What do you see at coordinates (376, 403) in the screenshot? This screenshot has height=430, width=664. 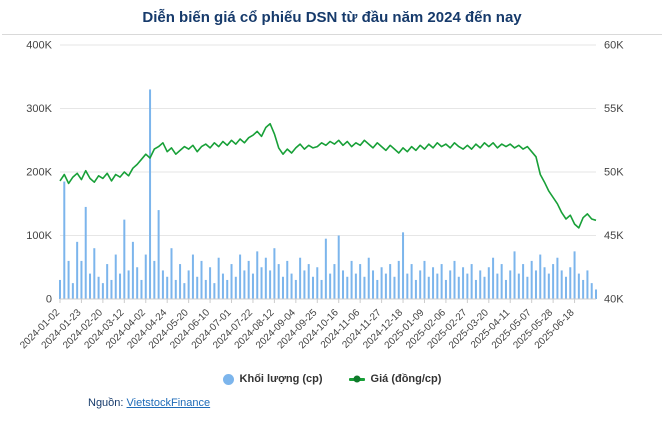 I see `source-row: Nguồn: VietstockFinance` at bounding box center [376, 403].